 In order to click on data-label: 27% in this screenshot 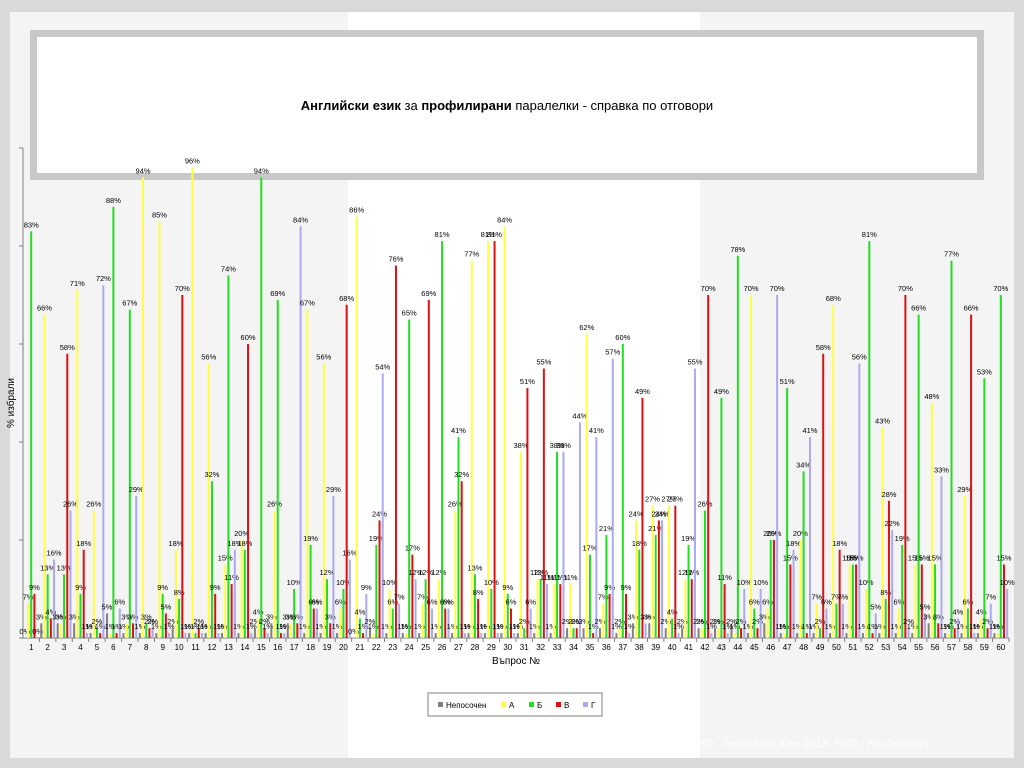, I will do `click(668, 499)`.